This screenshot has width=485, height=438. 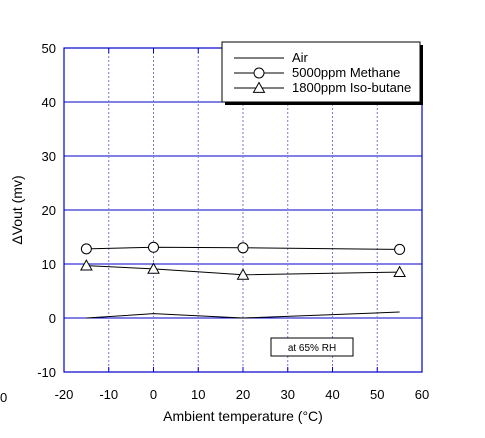 What do you see at coordinates (243, 416) in the screenshot?
I see `x-axis-label: Ambient temperature (°C)` at bounding box center [243, 416].